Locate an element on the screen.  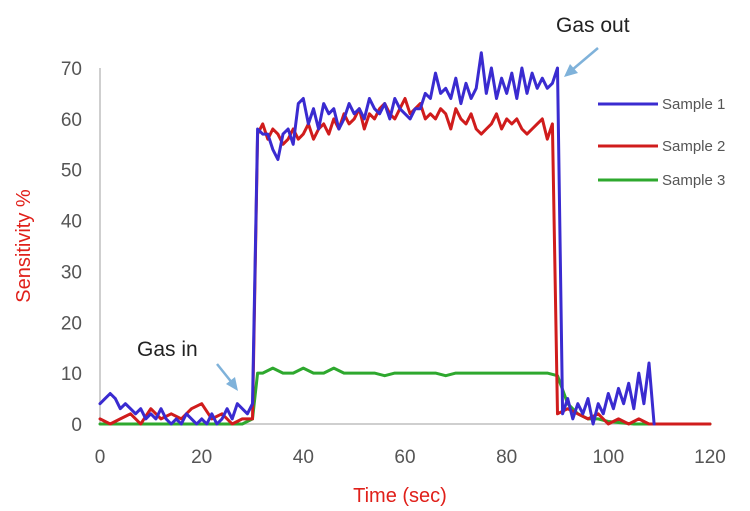
y-axis-title: Sensitivity % is located at coordinates (24, 246).